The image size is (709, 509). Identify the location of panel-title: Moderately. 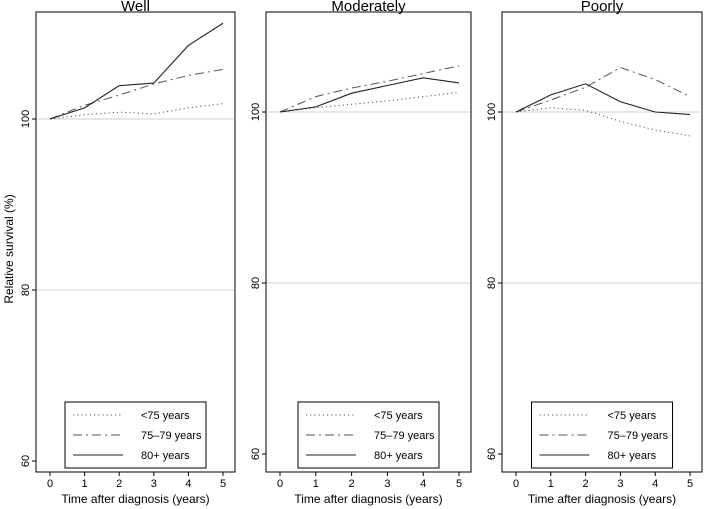
(368, 7).